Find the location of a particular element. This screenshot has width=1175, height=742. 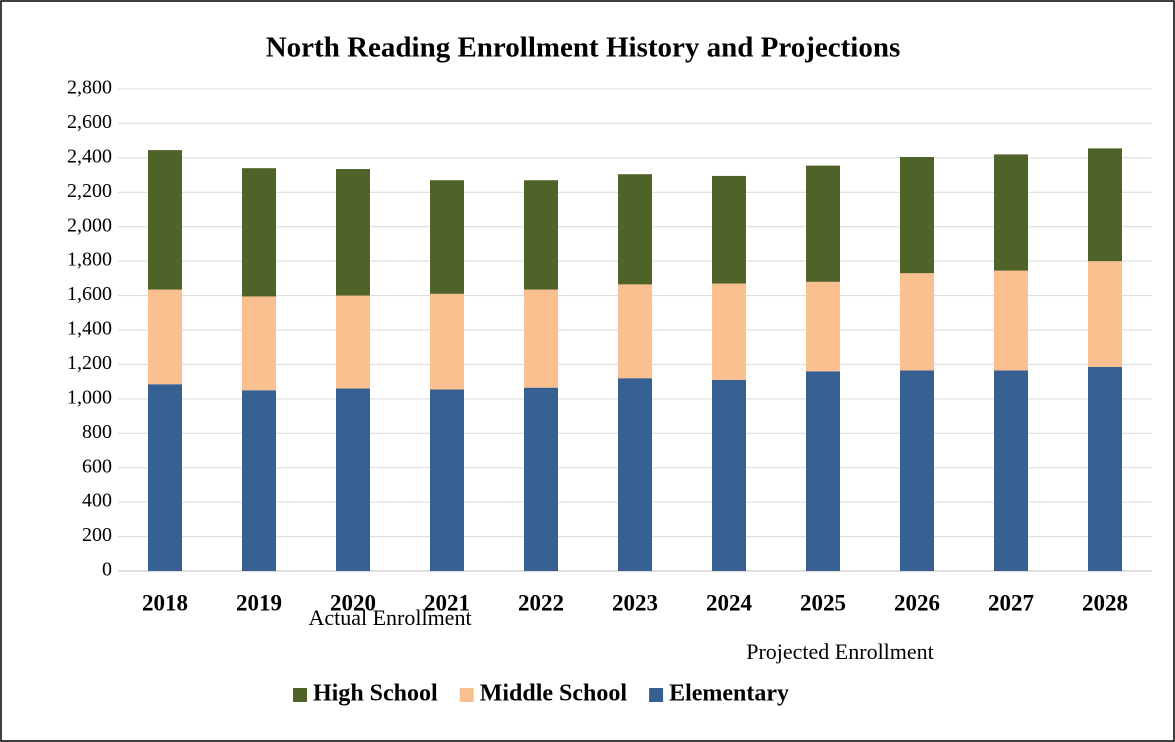

x-tick-label: 2028 is located at coordinates (1105, 602).